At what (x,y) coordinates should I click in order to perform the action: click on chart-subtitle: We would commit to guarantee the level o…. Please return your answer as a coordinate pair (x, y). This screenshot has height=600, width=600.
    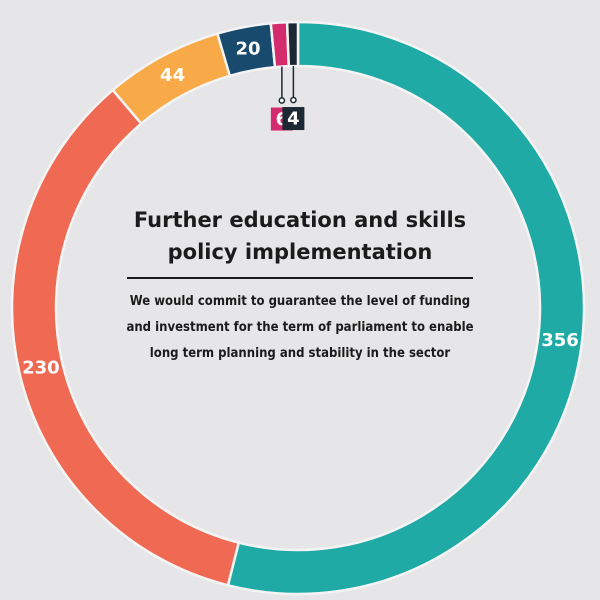
    Looking at the image, I should click on (300, 327).